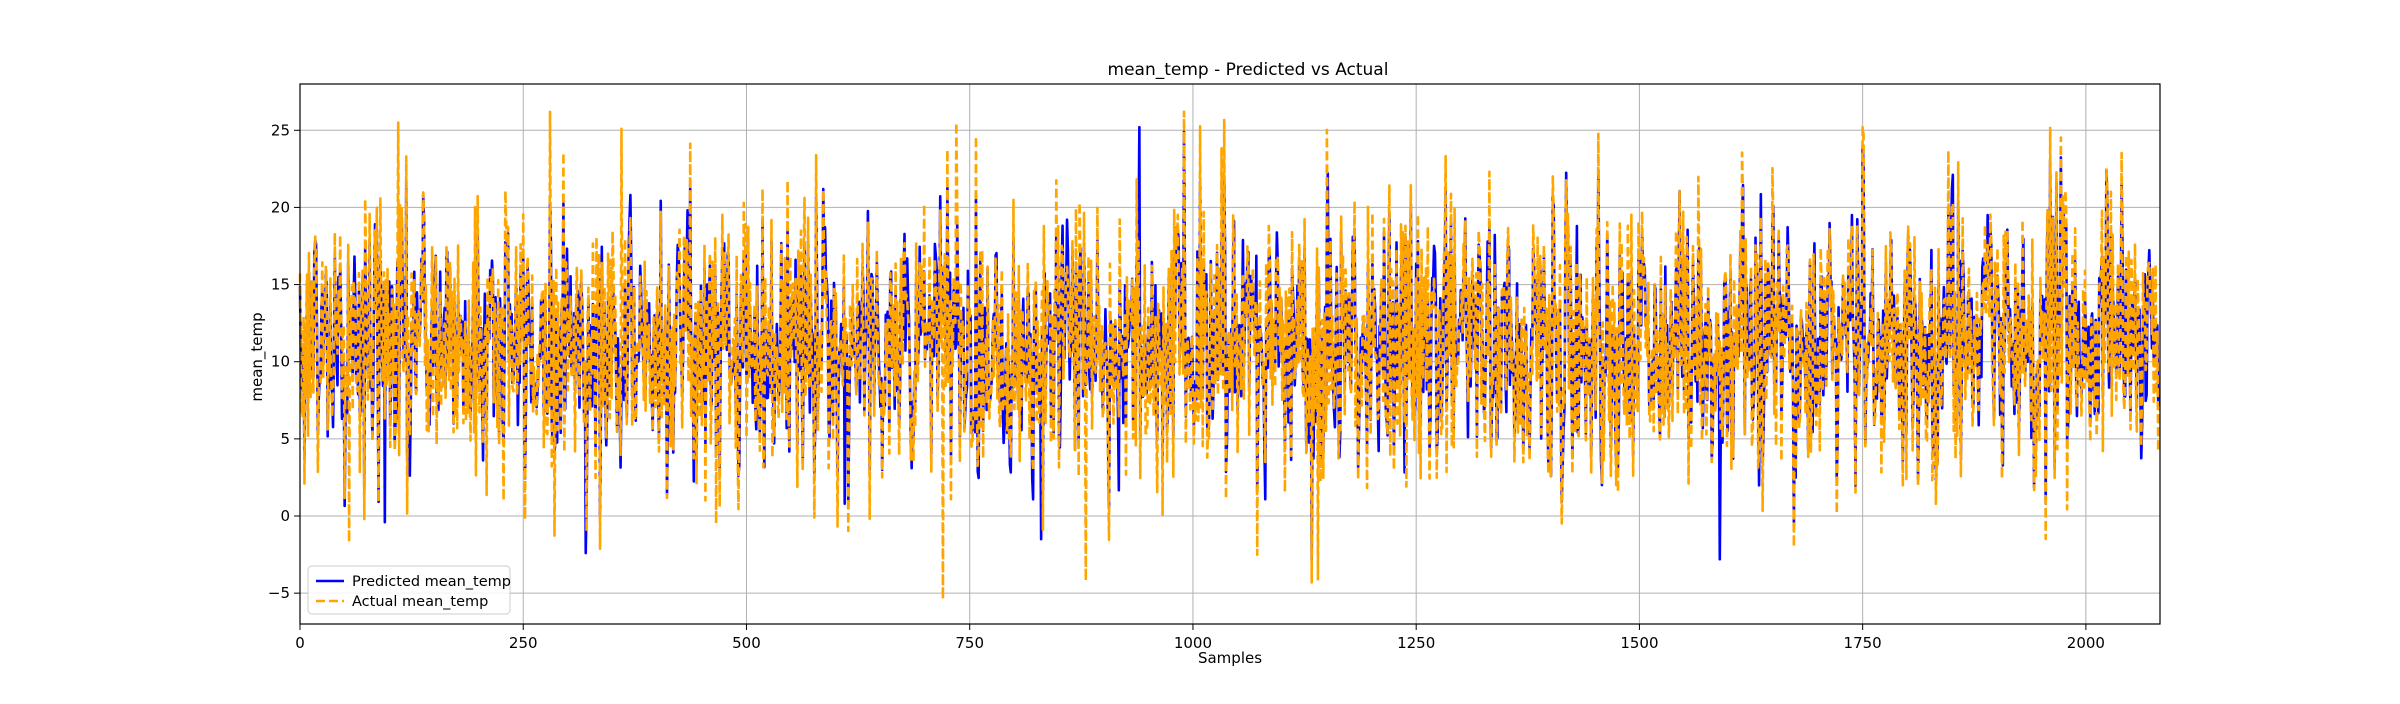 This screenshot has width=2400, height=704. I want to click on legend-box, so click(409, 590).